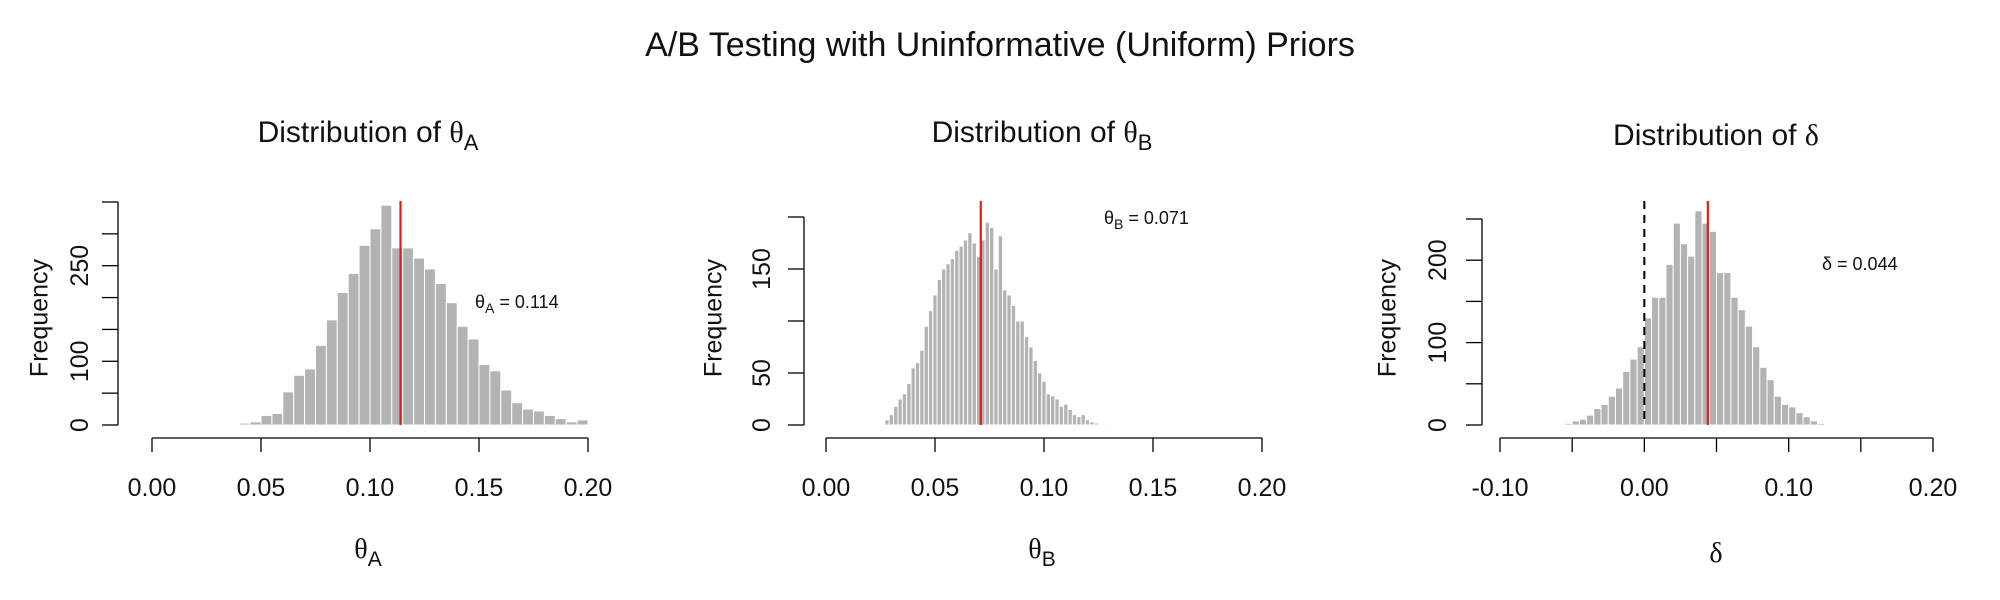 This screenshot has width=2000, height=600. What do you see at coordinates (762, 269) in the screenshot?
I see `y-tick-label: 150` at bounding box center [762, 269].